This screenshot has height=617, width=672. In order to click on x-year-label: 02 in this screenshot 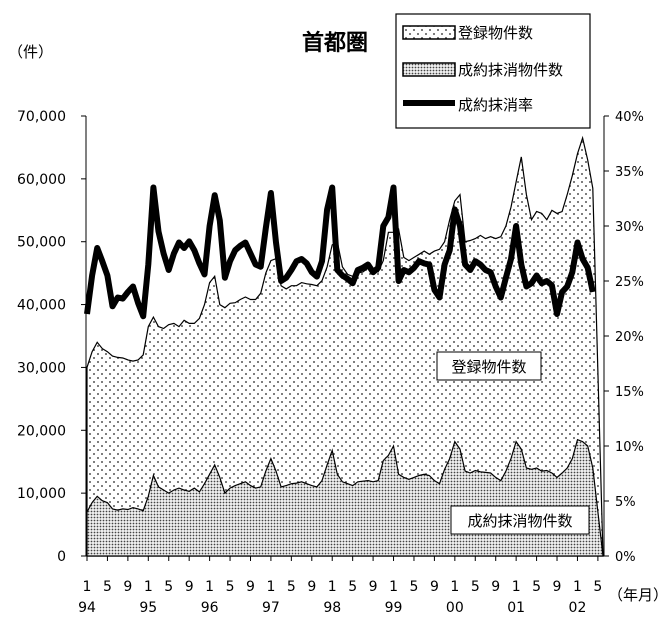, I will do `click(578, 608)`.